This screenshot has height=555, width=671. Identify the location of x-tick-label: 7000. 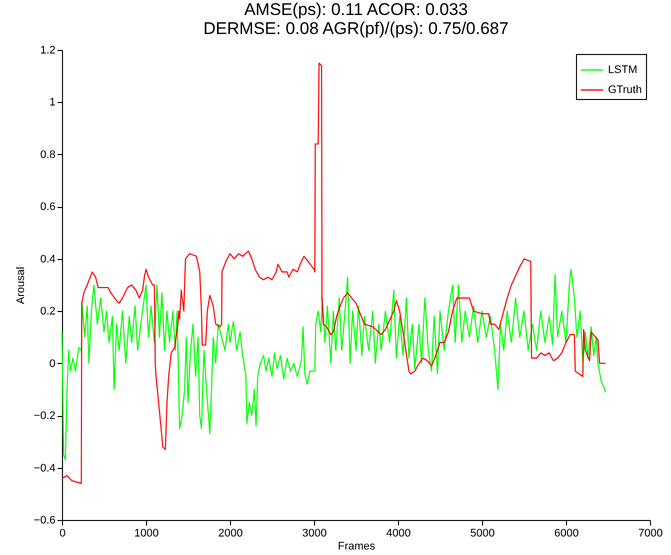
(650, 534).